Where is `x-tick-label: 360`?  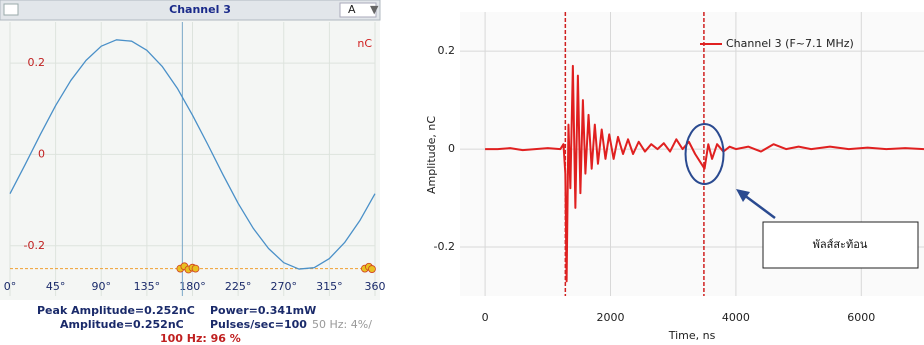
x-tick-label: 360 is located at coordinates (375, 286).